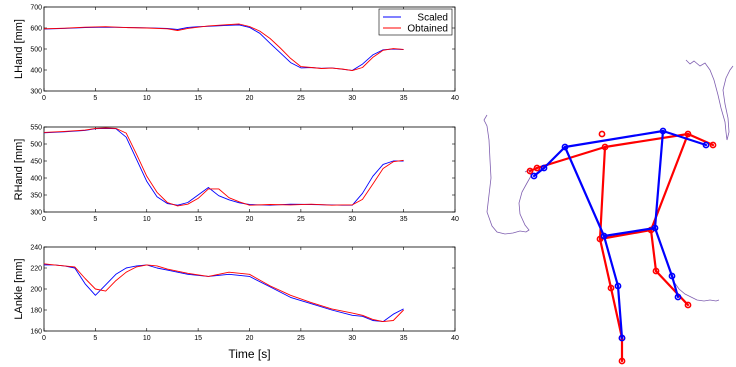 The image size is (736, 367). Describe the element at coordinates (19, 288) in the screenshot. I see `y-axis-label-lankle: LAnkle [mm]` at that location.